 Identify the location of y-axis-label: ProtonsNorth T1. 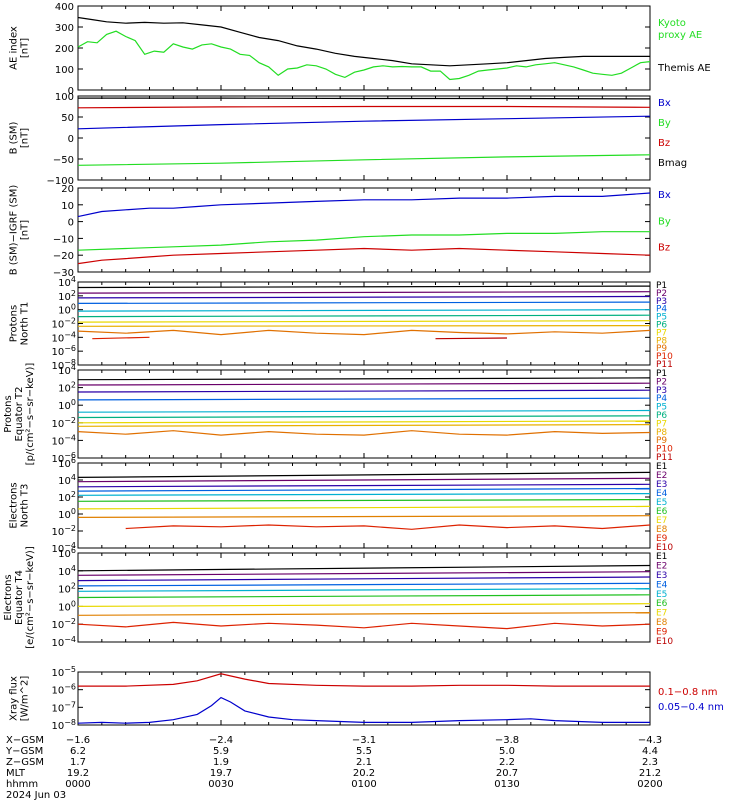
(20, 324).